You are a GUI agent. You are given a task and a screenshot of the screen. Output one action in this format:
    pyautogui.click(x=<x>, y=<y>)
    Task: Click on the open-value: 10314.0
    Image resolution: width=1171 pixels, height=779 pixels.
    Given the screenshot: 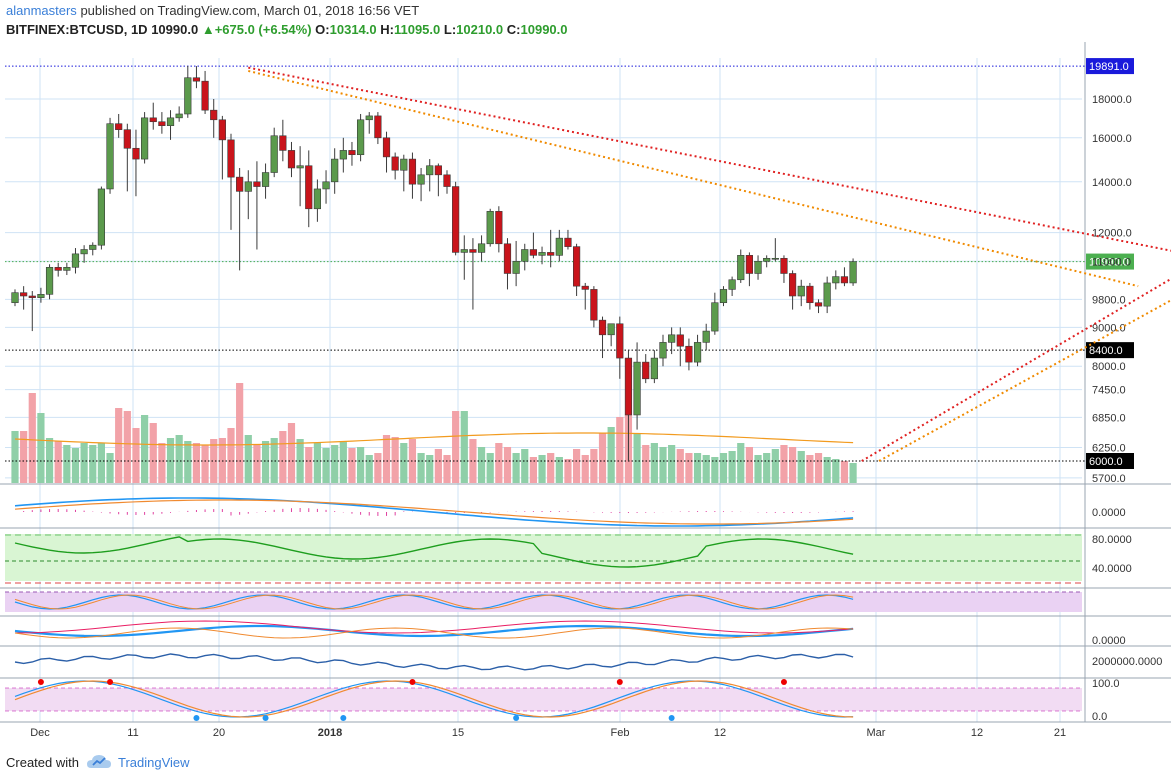 What is the action you would take?
    pyautogui.click(x=353, y=29)
    